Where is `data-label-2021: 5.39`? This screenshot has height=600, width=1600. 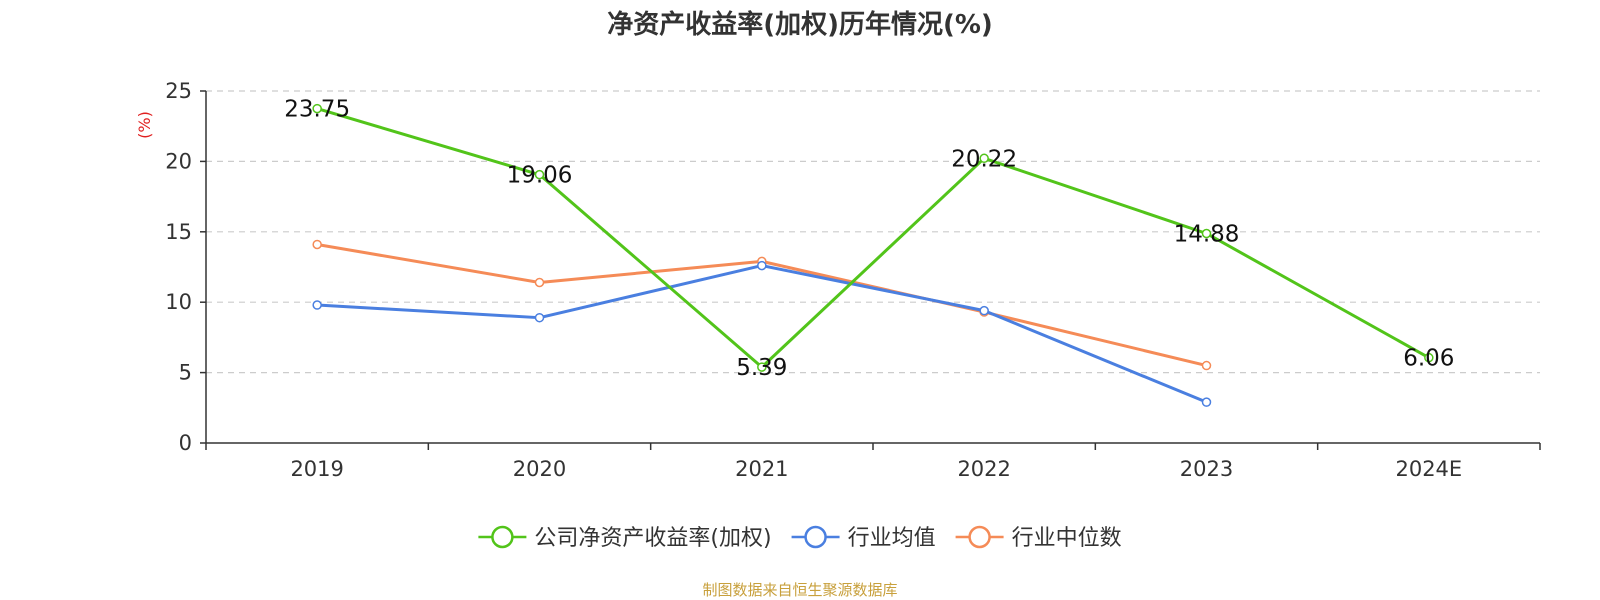
data-label-2021: 5.39 is located at coordinates (761, 368).